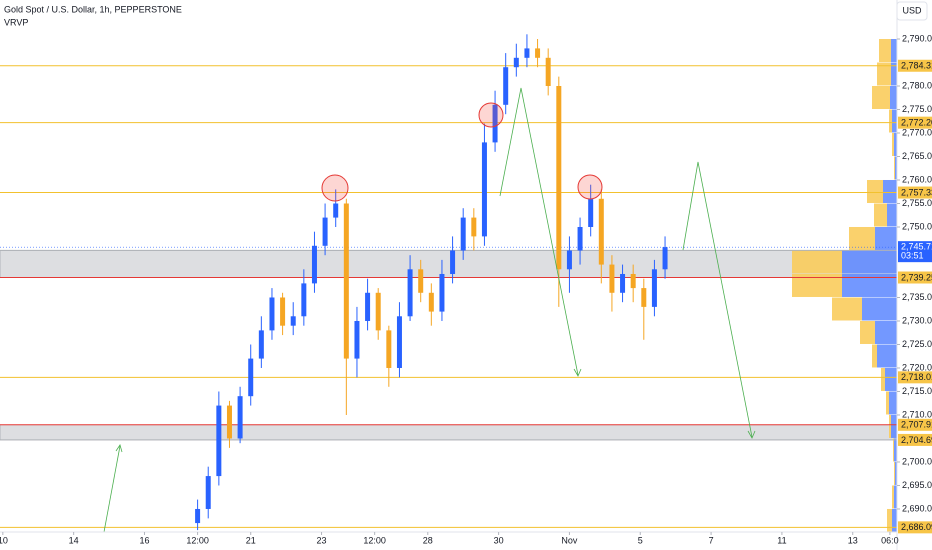  What do you see at coordinates (917, 156) in the screenshot?
I see `y-tick-label: 2,765.00` at bounding box center [917, 156].